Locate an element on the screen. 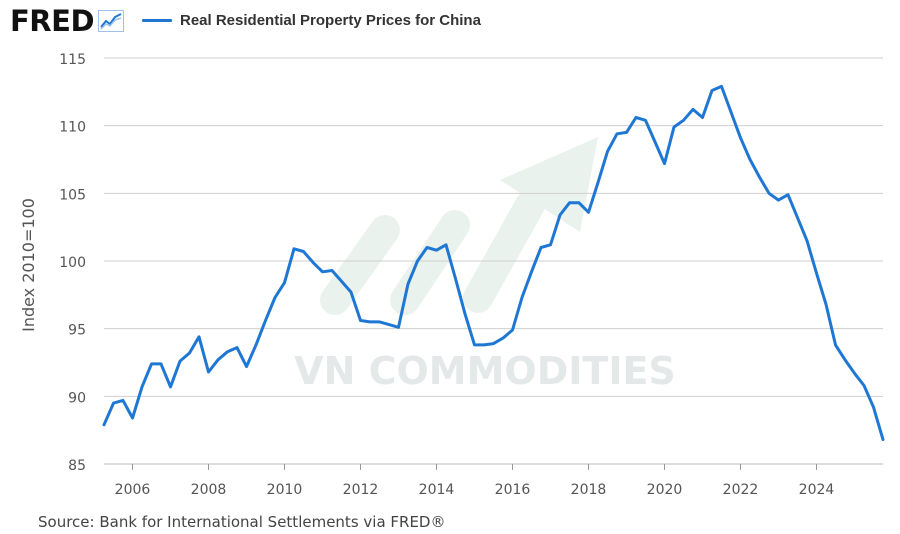  legend-swatch is located at coordinates (157, 20).